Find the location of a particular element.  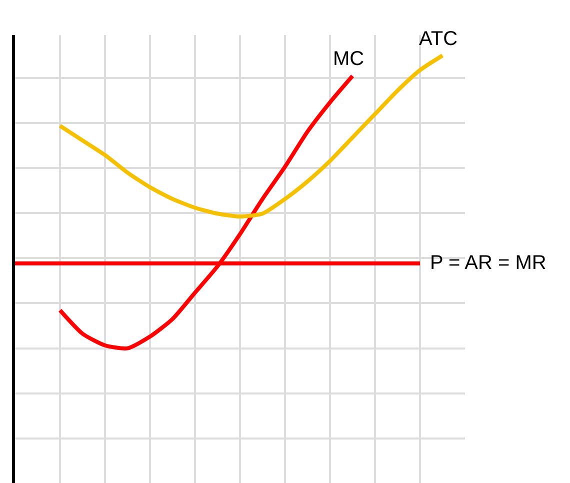

series-label: P = AR = MR is located at coordinates (488, 263).